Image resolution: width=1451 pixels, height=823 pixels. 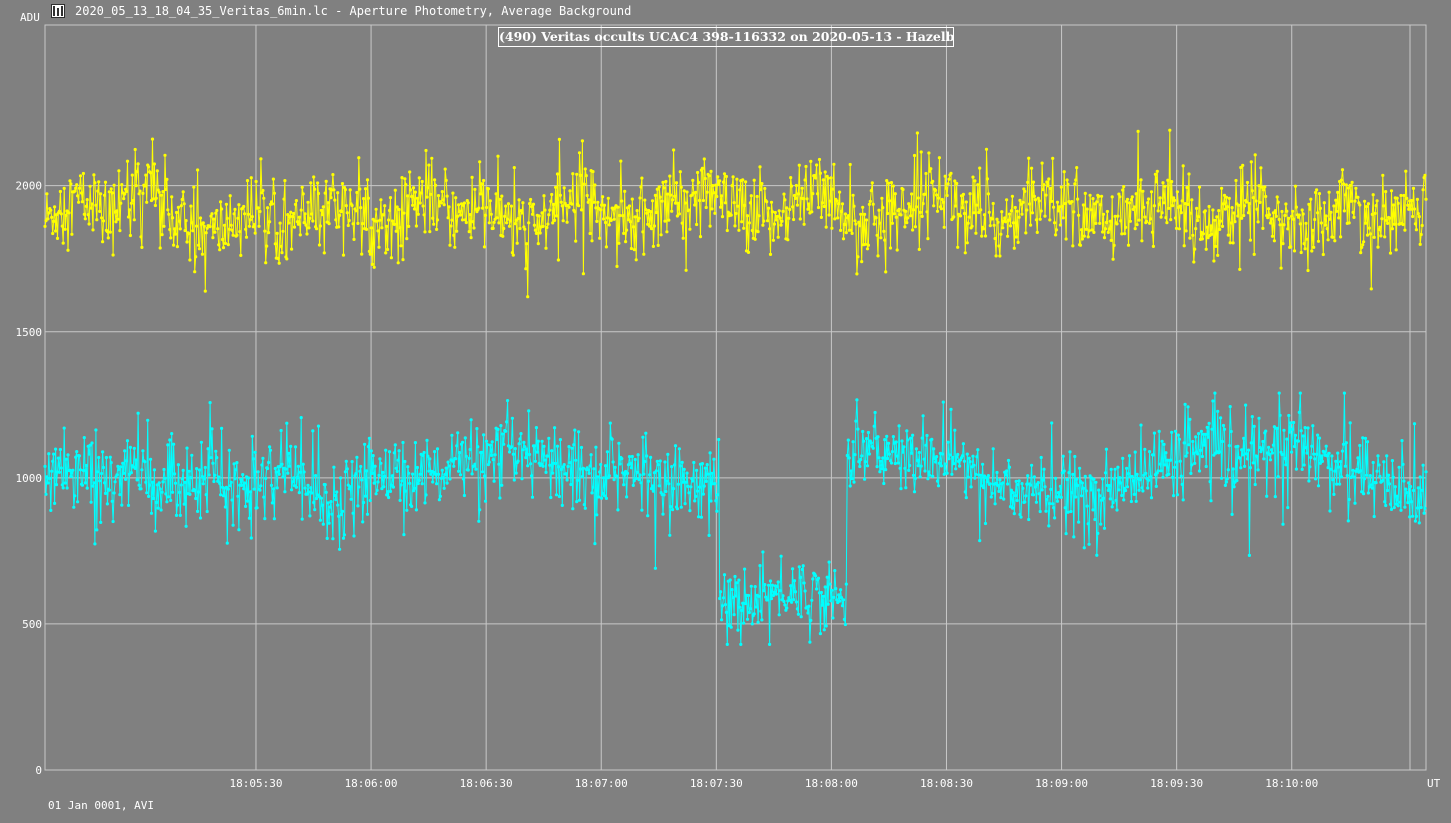 I want to click on x-tick-label: 18:07:30, so click(x=716, y=783).